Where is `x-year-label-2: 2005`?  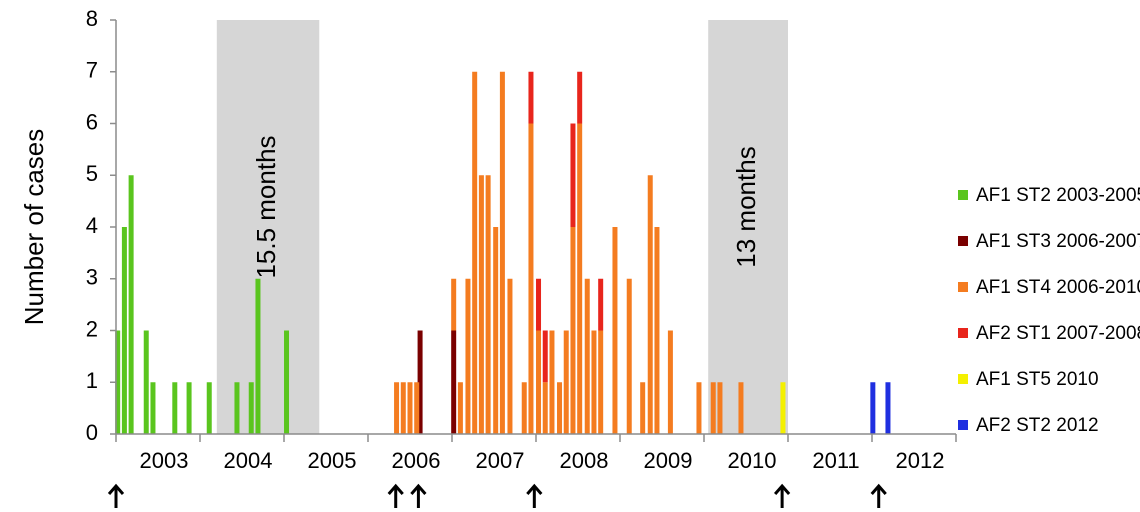
x-year-label-2: 2005 is located at coordinates (332, 460).